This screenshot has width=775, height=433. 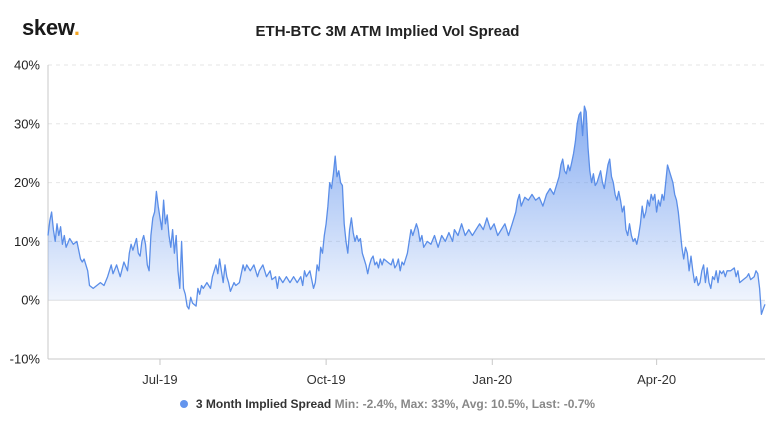 I want to click on y-tick-label: 10%, so click(x=27, y=241).